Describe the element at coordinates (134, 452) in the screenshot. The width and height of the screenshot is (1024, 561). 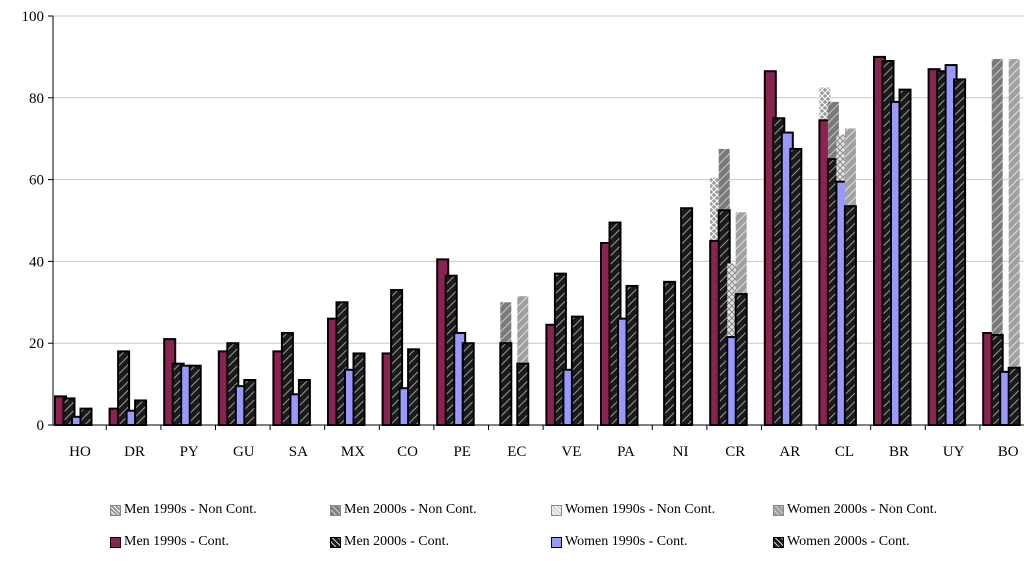
I see `x-tick-label: DR` at that location.